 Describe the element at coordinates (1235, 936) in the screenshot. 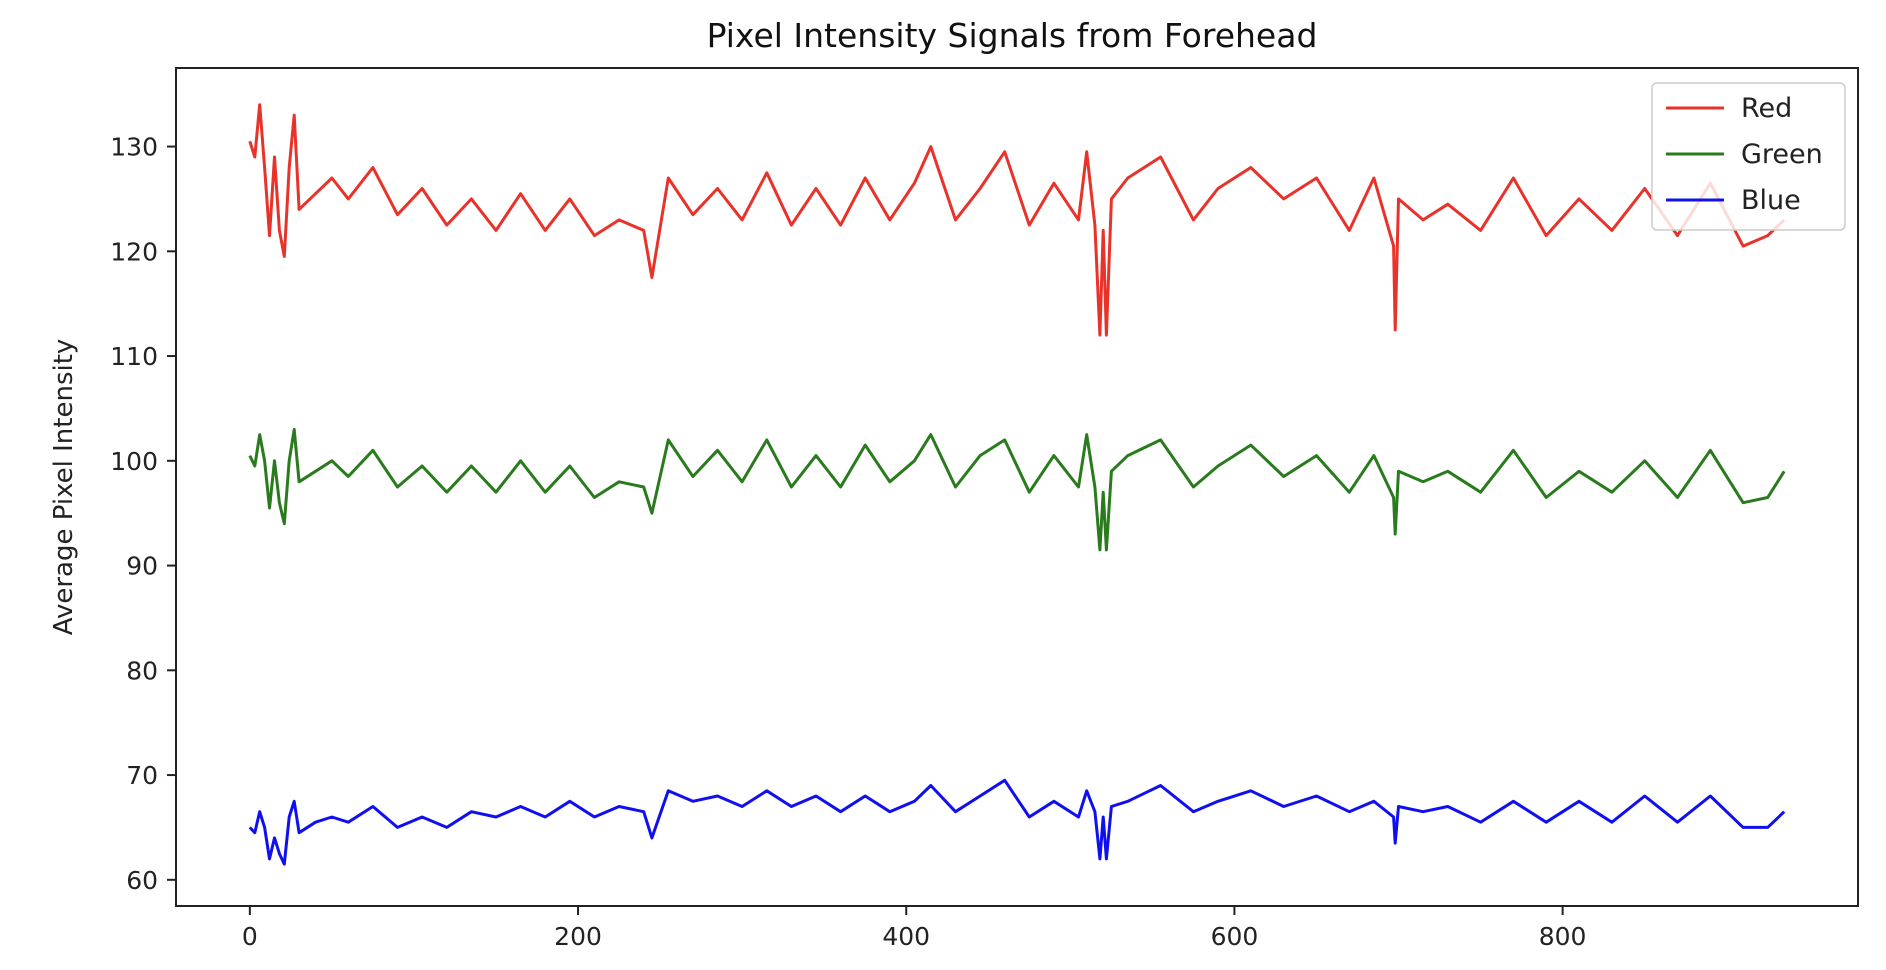

I see `x-tick-label: 600` at that location.